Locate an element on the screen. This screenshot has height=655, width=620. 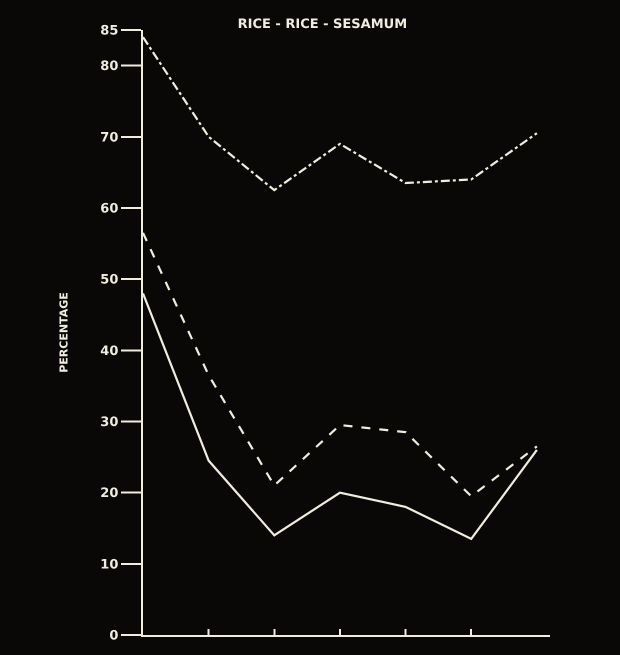
y-tick-label: 0 is located at coordinates (113, 636).